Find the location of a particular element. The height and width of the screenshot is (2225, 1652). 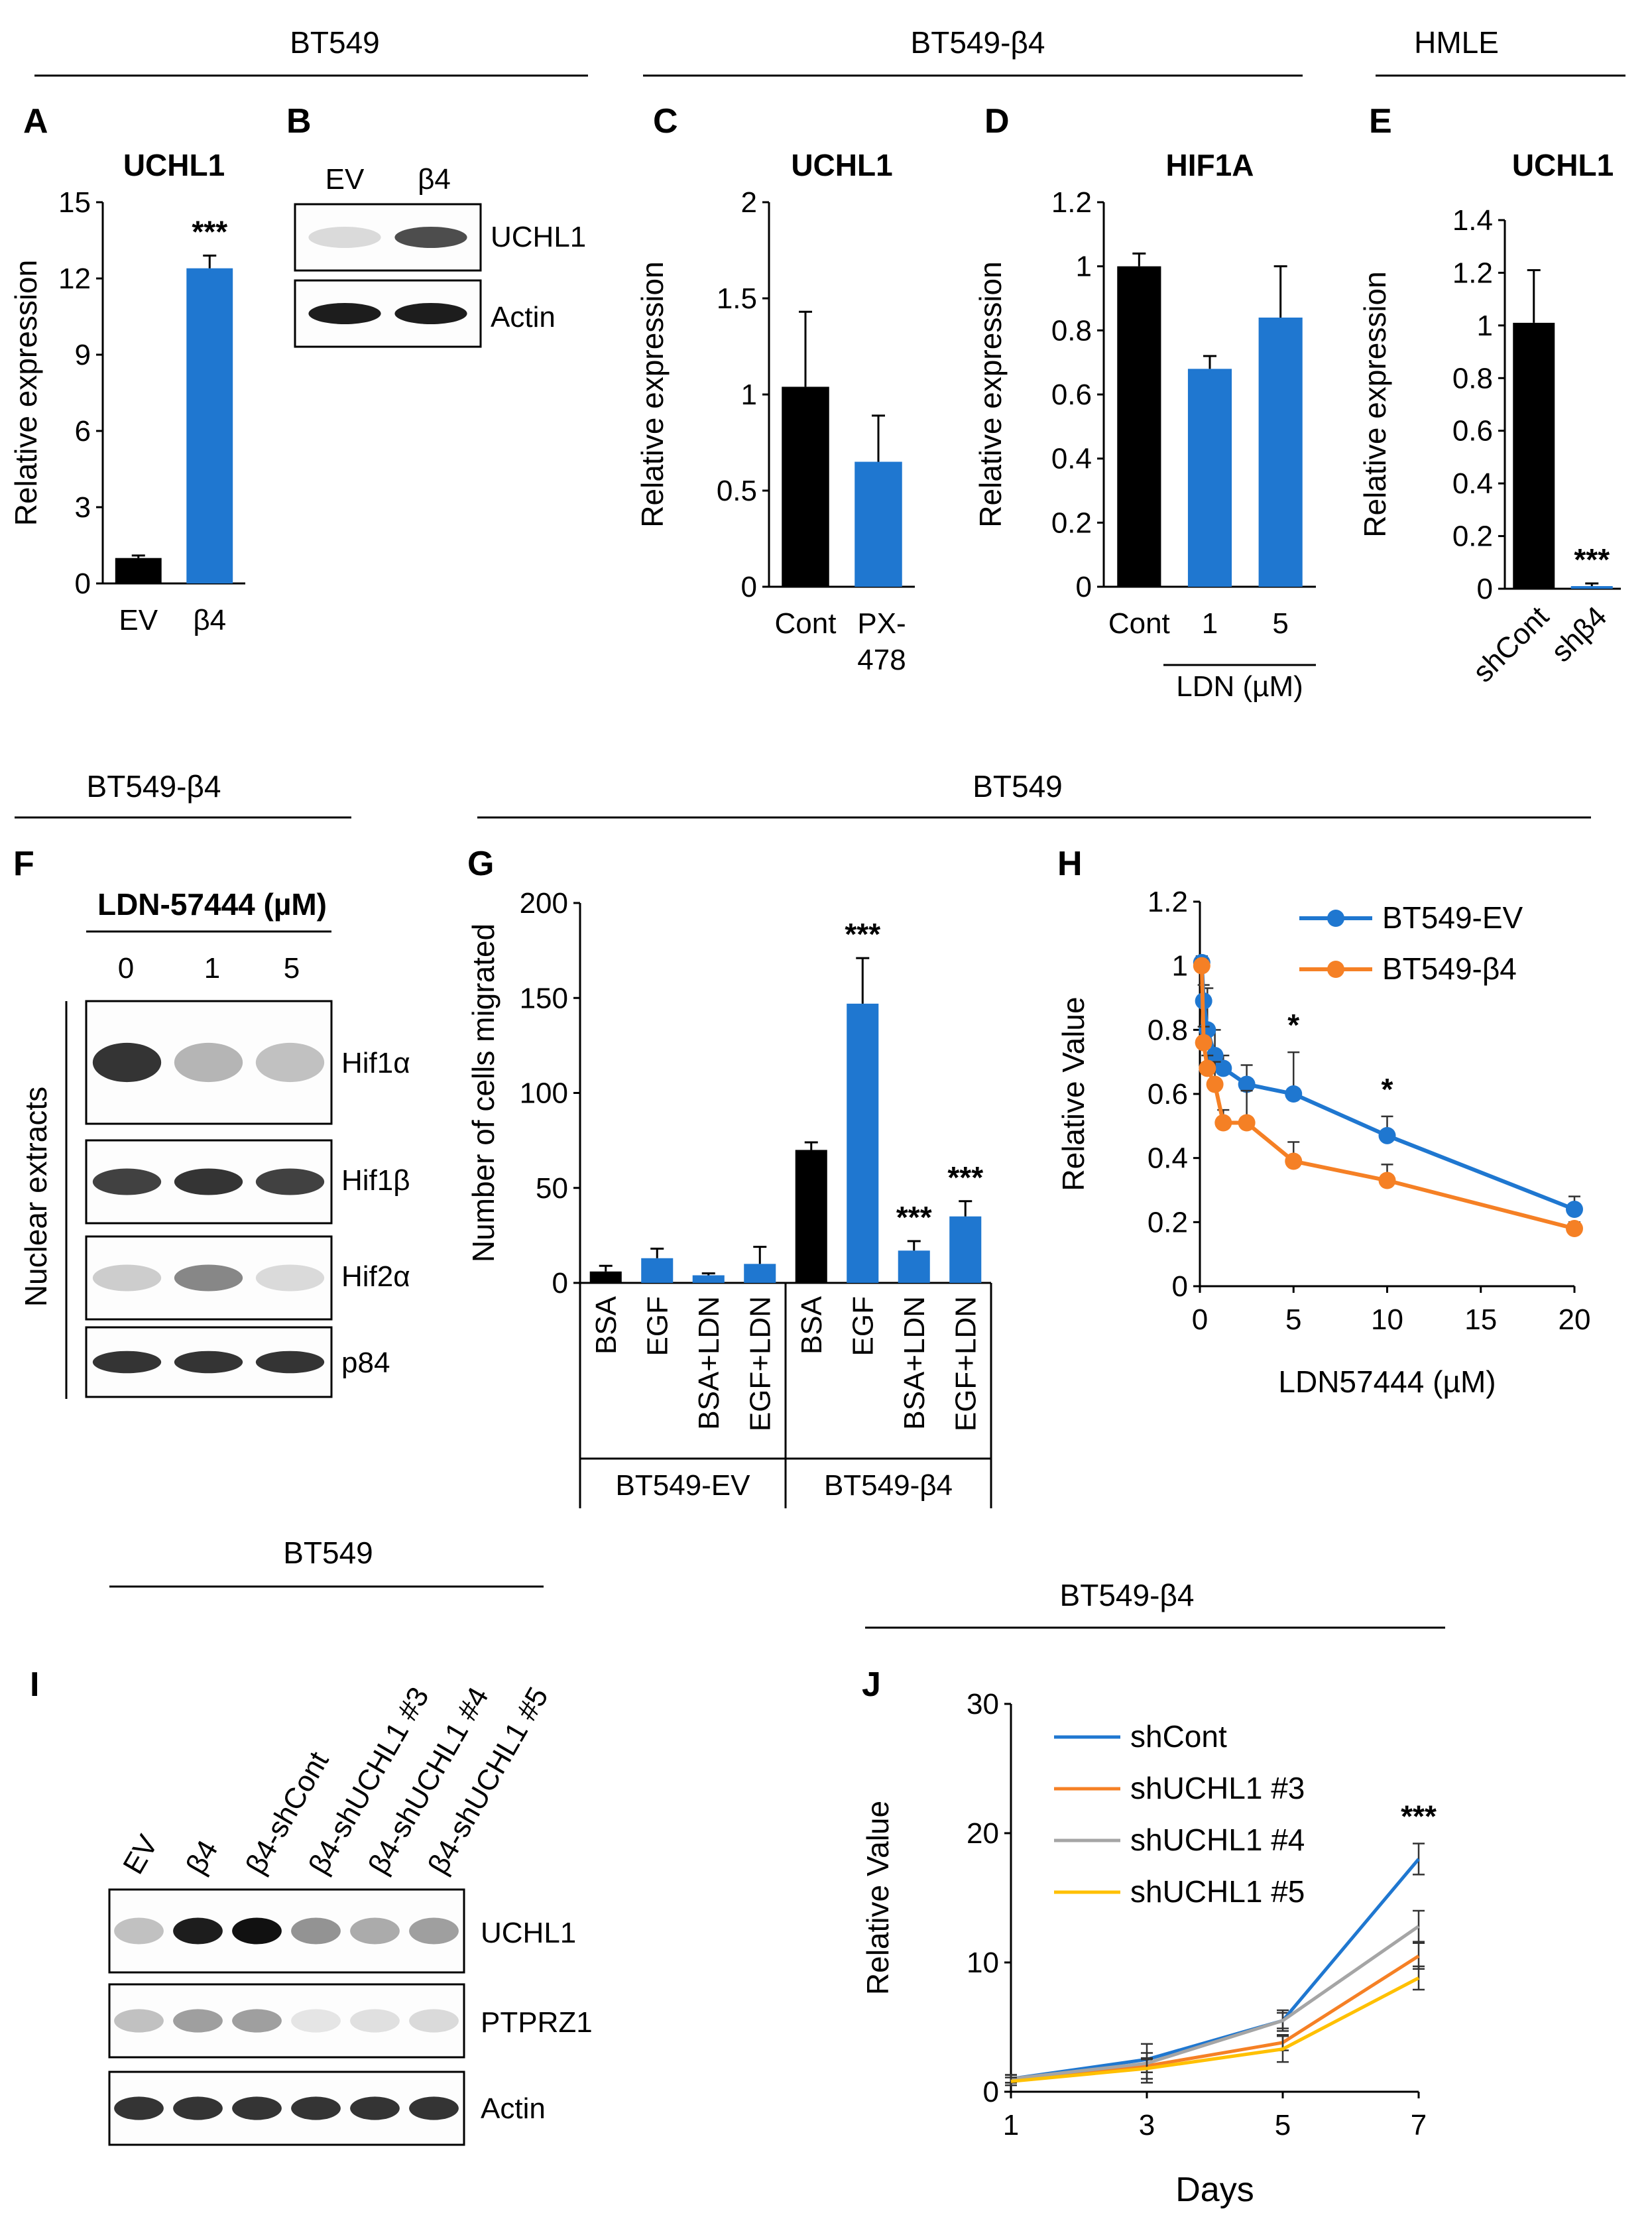

blot-i-lane-0: EV is located at coordinates (140, 1854).